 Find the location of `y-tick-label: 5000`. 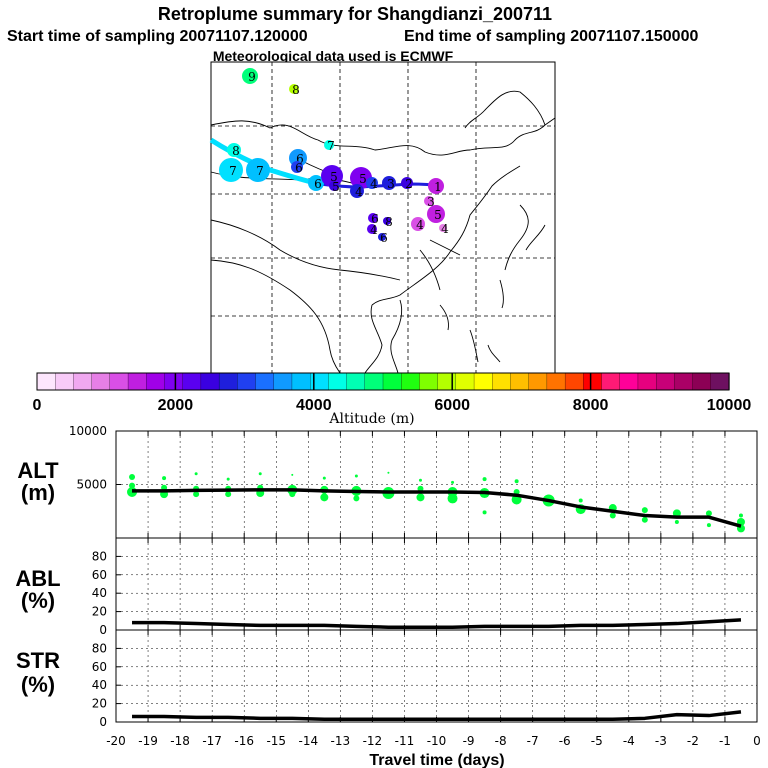

y-tick-label: 5000 is located at coordinates (91, 485).